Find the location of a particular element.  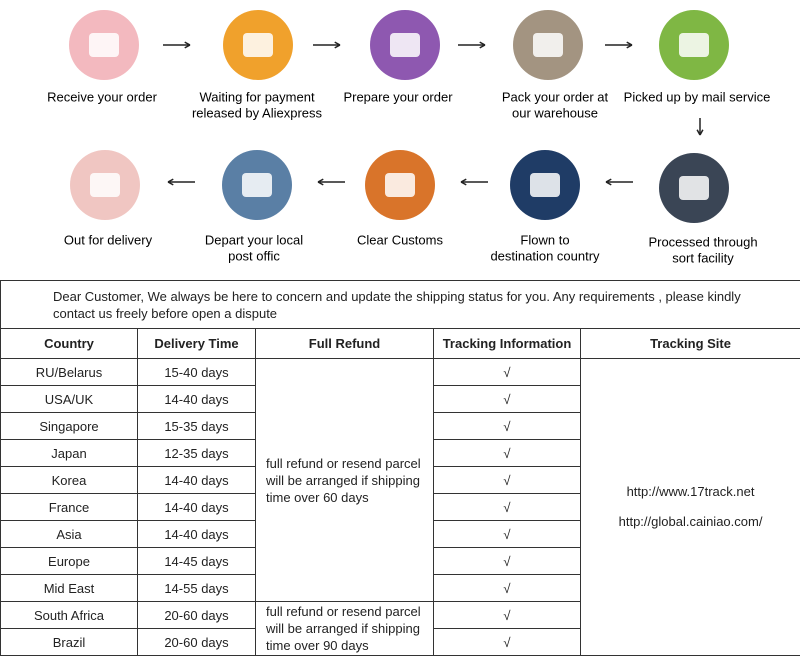

cell: 12-35 days is located at coordinates (196, 453).